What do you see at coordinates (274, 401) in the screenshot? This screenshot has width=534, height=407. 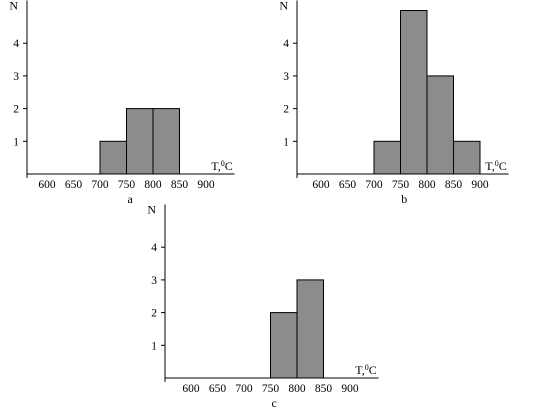 I see `panel-caption: c` at bounding box center [274, 401].